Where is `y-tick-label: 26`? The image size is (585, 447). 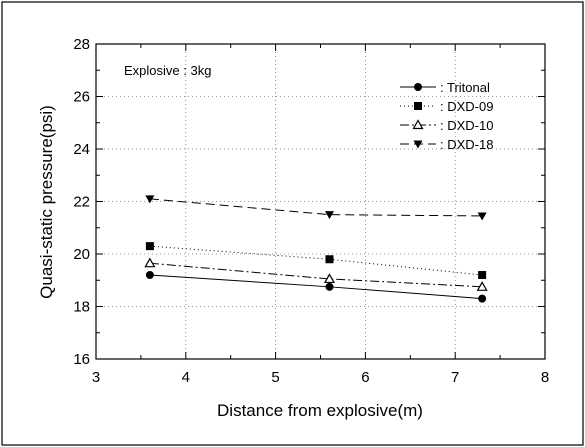 y-tick-label: 26 is located at coordinates (81, 97).